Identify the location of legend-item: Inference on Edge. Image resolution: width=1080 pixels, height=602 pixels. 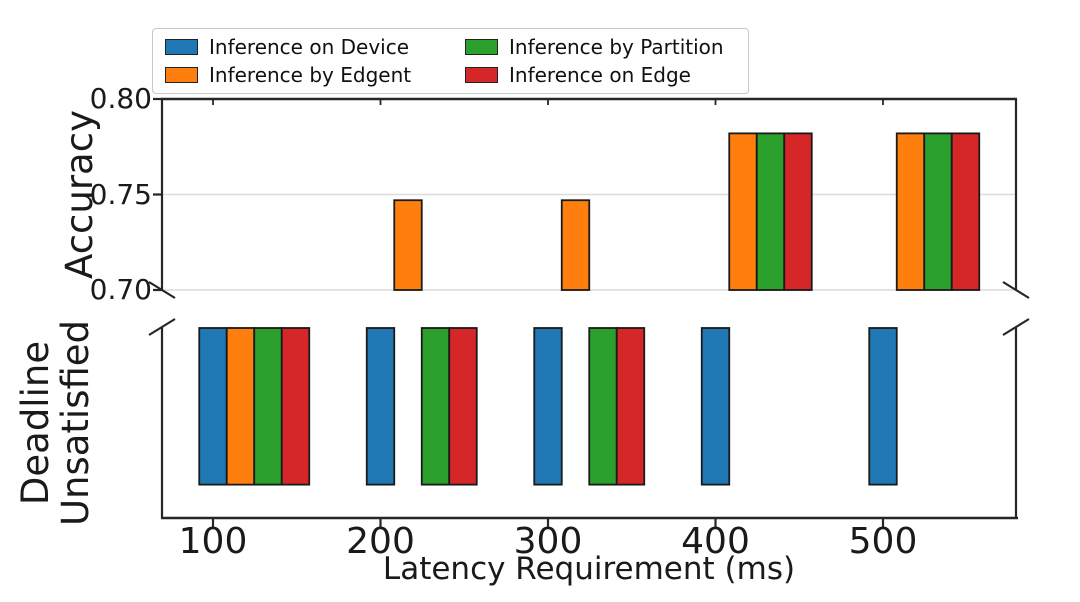
(606, 75).